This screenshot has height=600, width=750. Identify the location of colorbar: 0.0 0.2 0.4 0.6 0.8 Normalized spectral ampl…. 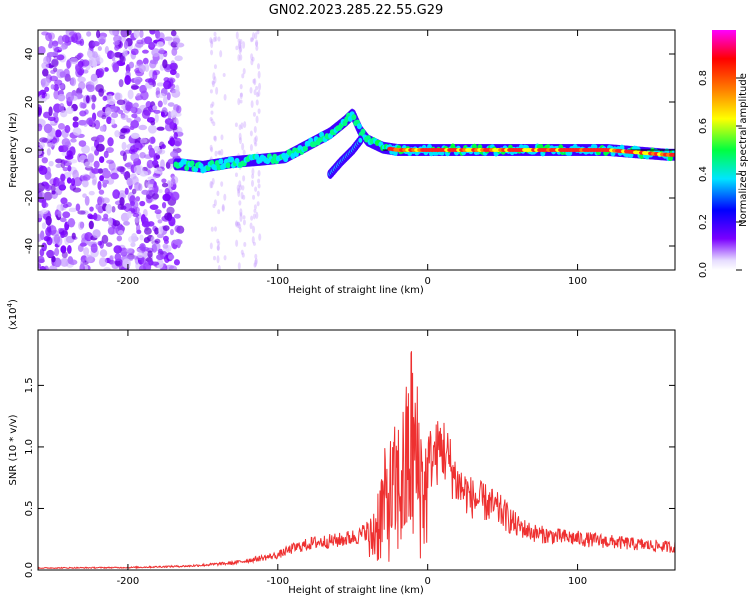
(723, 154).